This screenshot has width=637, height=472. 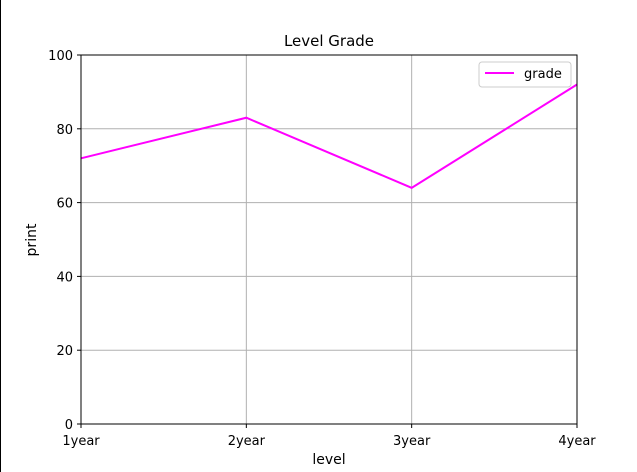 I want to click on y-tick-label: 80, so click(x=64, y=130).